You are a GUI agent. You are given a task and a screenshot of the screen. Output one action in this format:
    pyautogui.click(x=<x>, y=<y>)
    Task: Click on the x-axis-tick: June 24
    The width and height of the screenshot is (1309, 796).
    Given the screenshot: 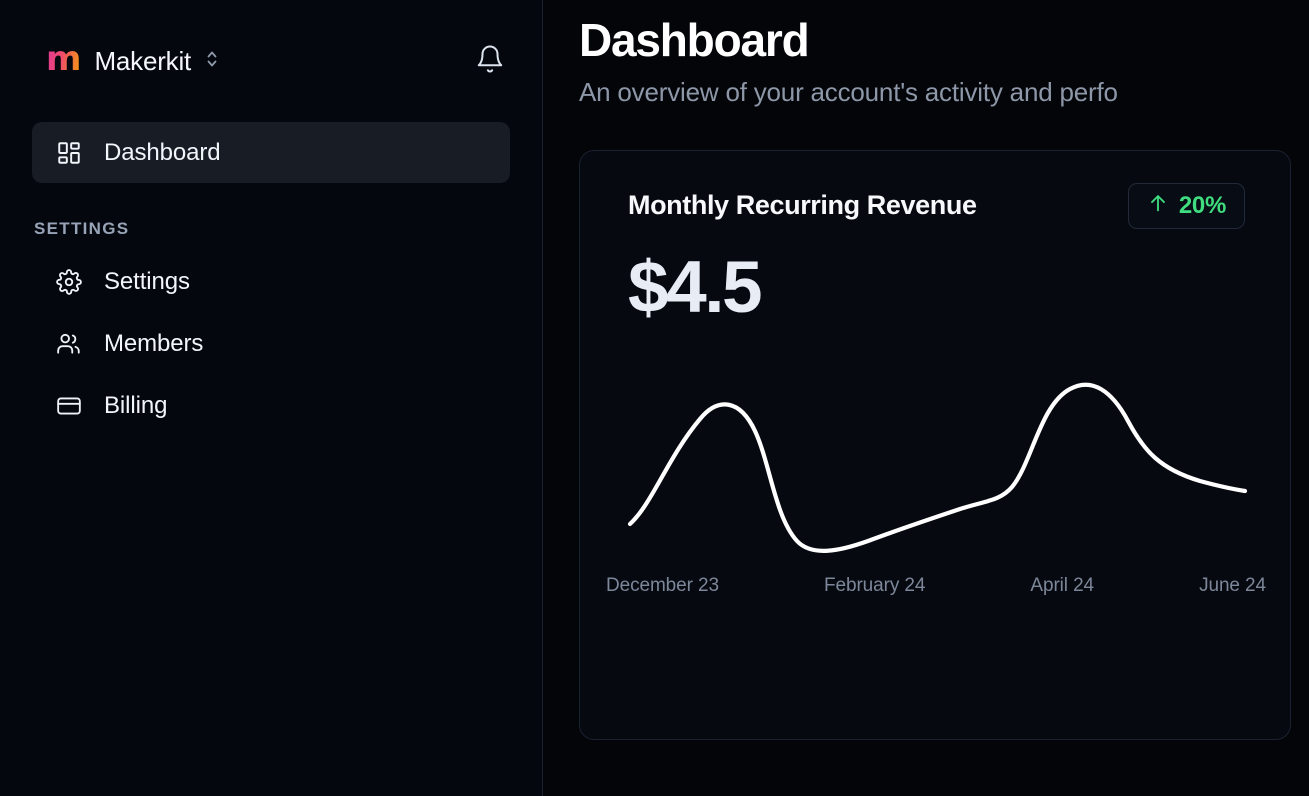 What is the action you would take?
    pyautogui.click(x=1232, y=585)
    